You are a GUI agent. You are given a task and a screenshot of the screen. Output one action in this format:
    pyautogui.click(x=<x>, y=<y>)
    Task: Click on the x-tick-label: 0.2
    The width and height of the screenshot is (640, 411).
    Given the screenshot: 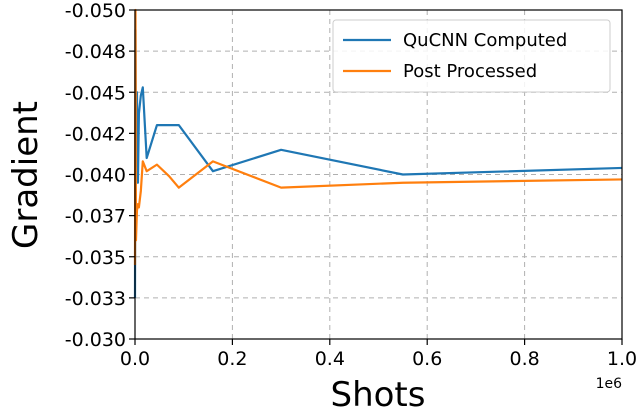 What is the action you would take?
    pyautogui.click(x=232, y=359)
    